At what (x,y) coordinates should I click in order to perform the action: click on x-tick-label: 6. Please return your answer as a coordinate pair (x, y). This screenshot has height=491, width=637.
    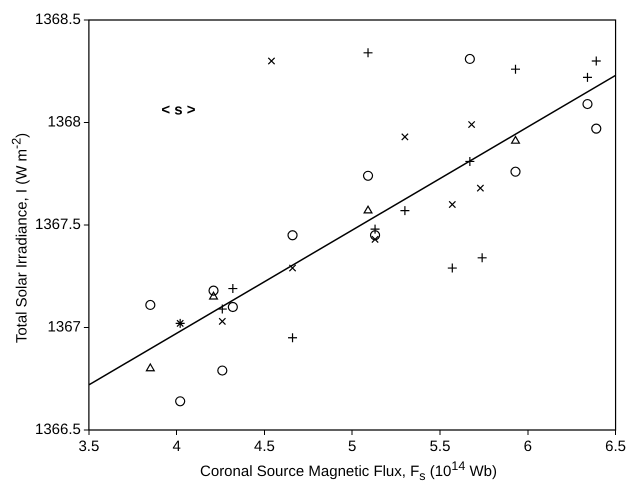
    Looking at the image, I should click on (528, 447).